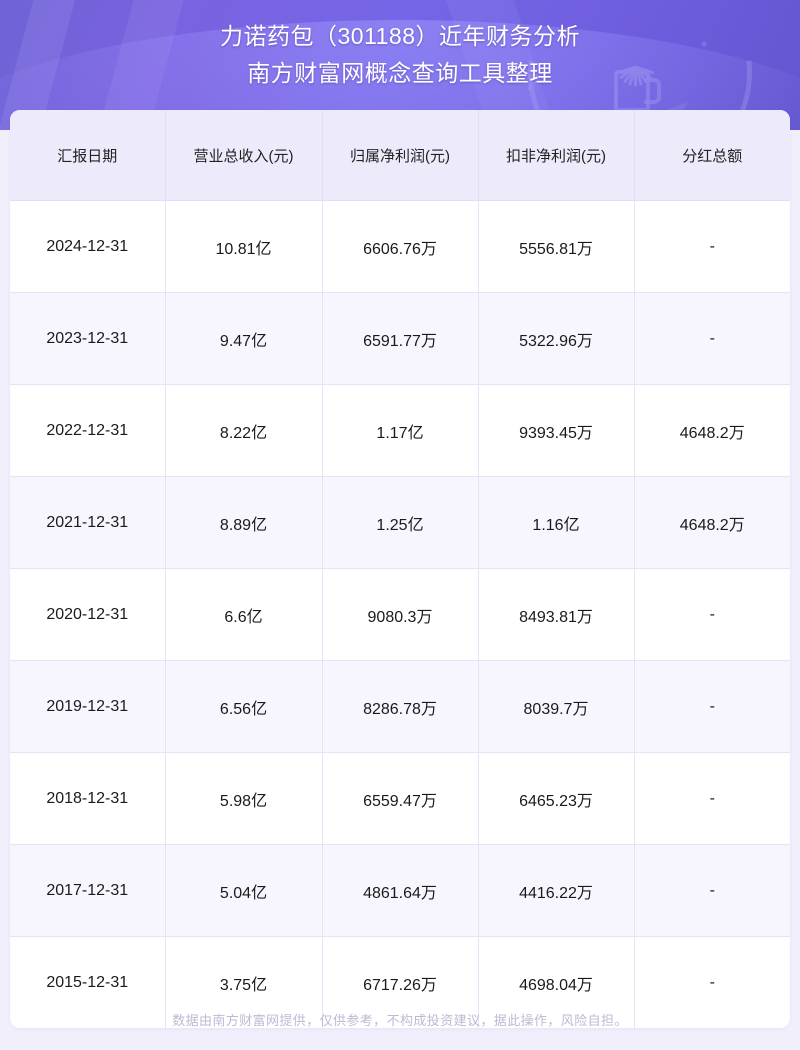 Image resolution: width=800 pixels, height=1050 pixels. I want to click on table-row: 2021-12-31 8.89亿 1.25亿 1.16亿 4648.2万, so click(400, 522).